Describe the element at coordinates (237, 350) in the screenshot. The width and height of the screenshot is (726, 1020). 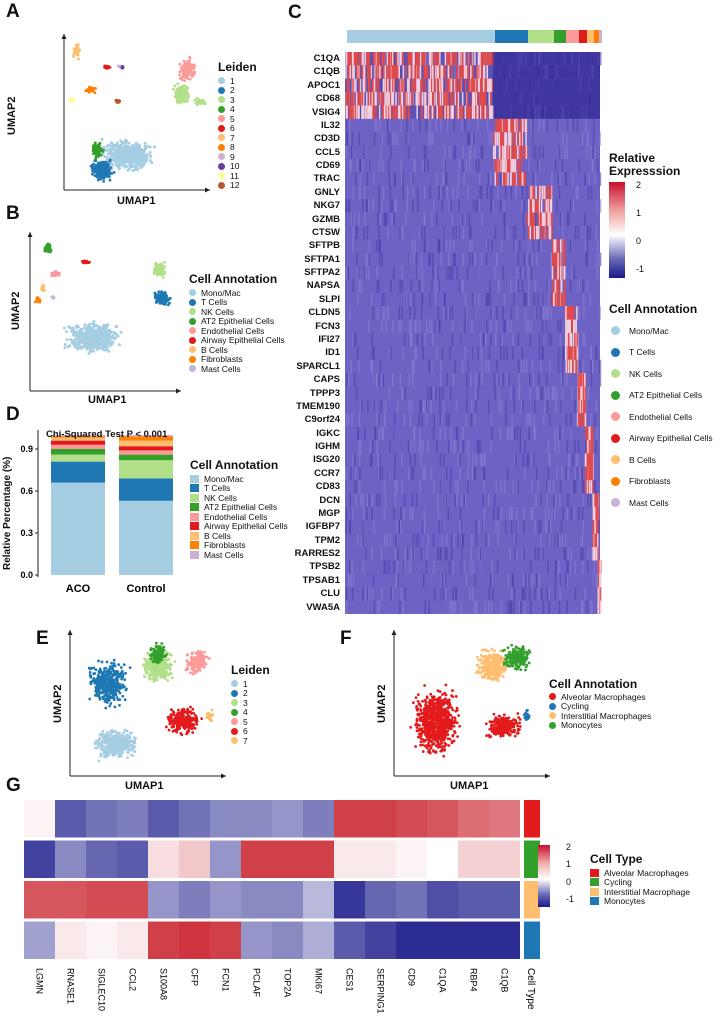
I see `legend-item: B Cells` at that location.